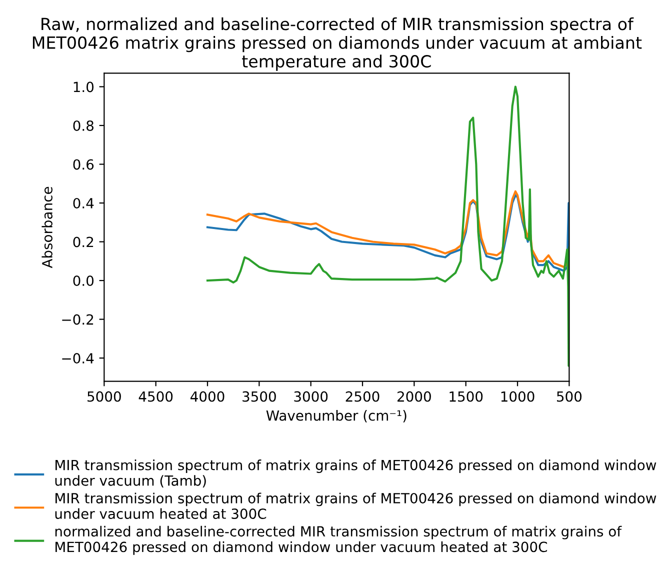  Describe the element at coordinates (78, 319) in the screenshot. I see `y-tick-label: −0.2` at that location.